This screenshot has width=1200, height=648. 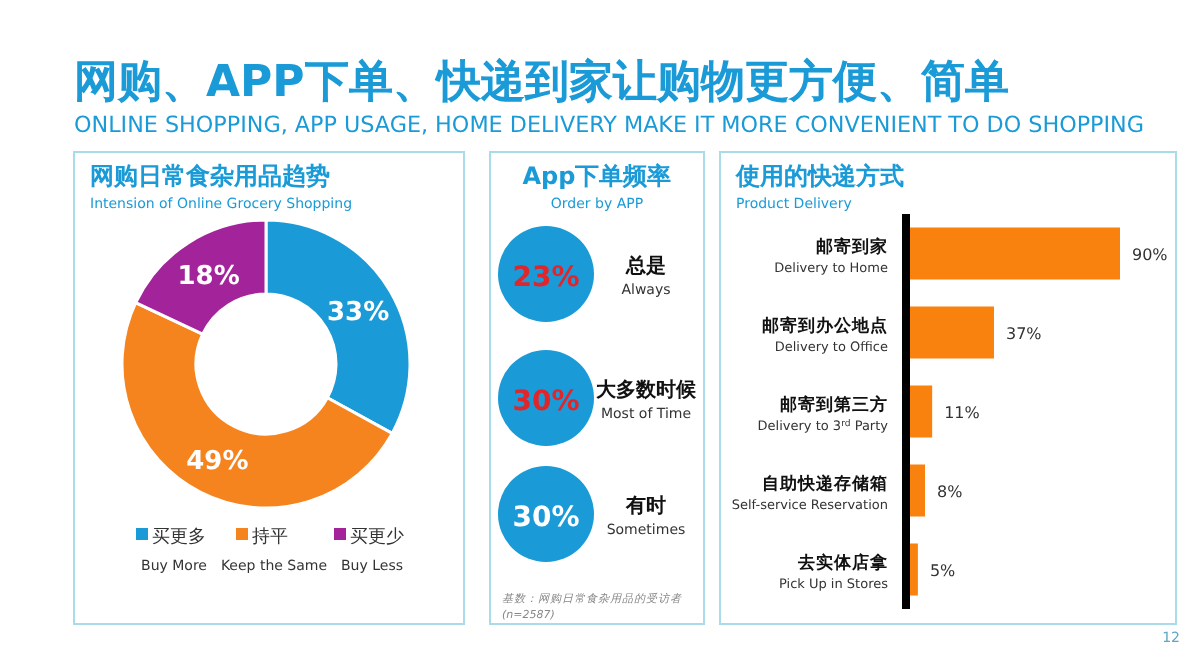 I want to click on data-label: 90%, so click(x=1150, y=254).